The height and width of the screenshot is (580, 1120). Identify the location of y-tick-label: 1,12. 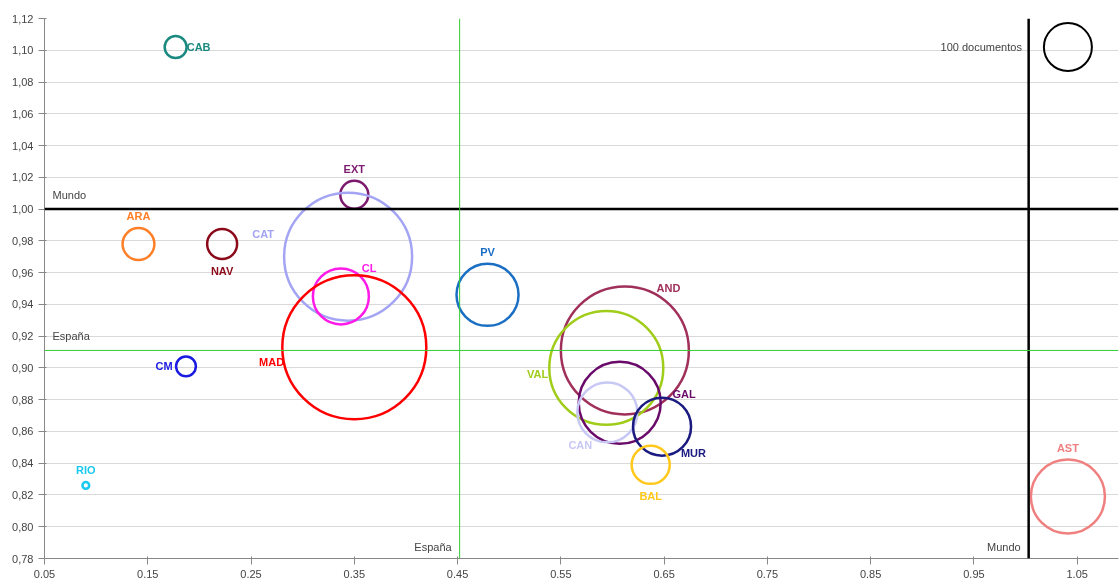
(23, 18).